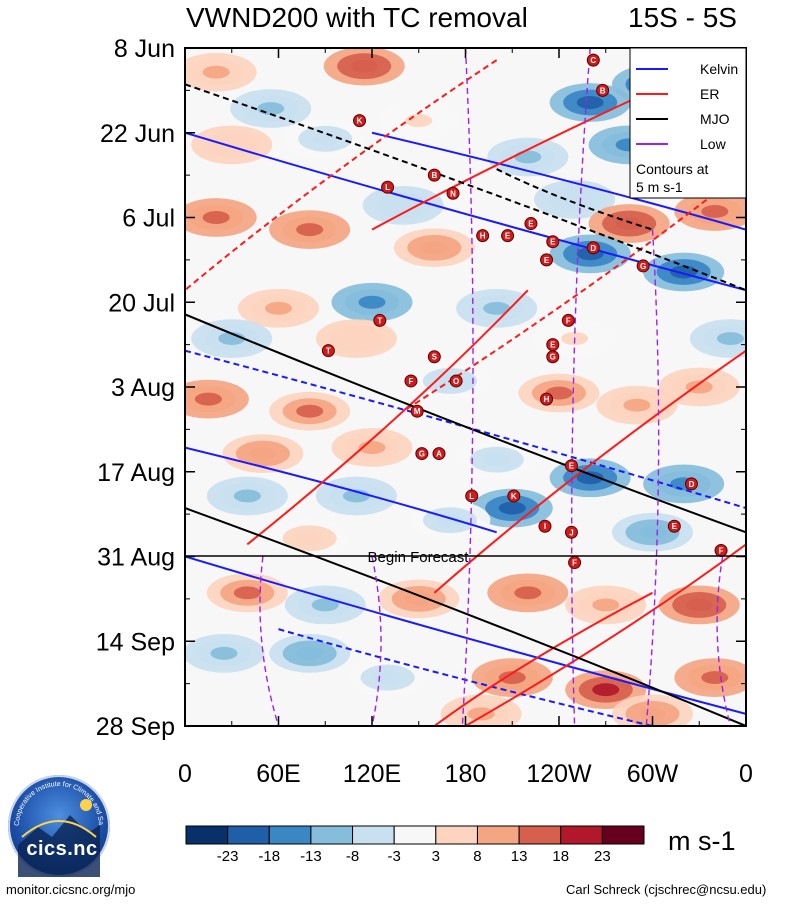 Image resolution: width=809 pixels, height=907 pixels. Describe the element at coordinates (713, 144) in the screenshot. I see `legend-label-low: Low` at that location.